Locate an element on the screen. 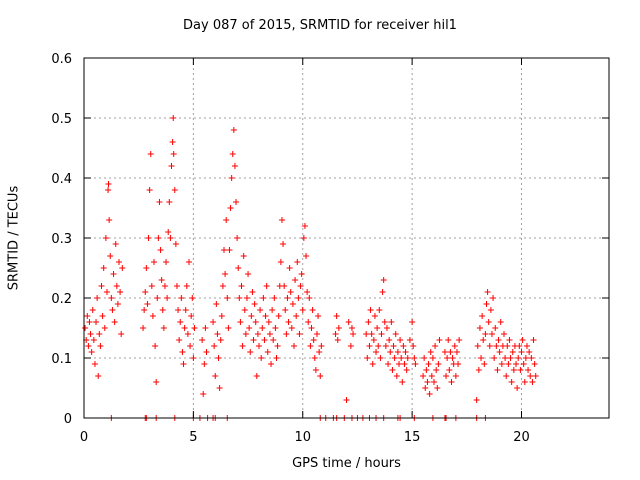  y-axis-label: SRMTID / TECUs is located at coordinates (14, 238).